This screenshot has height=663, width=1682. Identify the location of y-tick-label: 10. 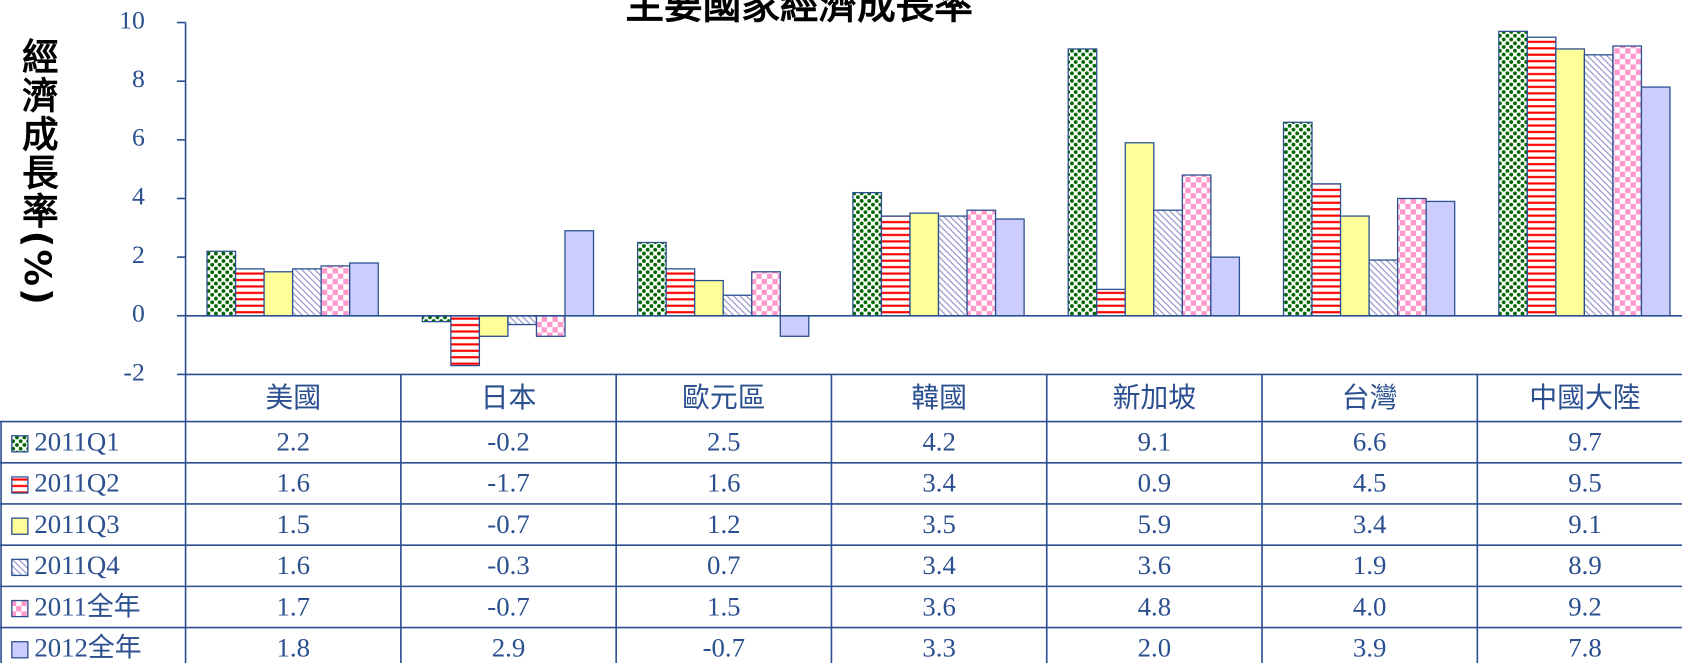
(132, 19).